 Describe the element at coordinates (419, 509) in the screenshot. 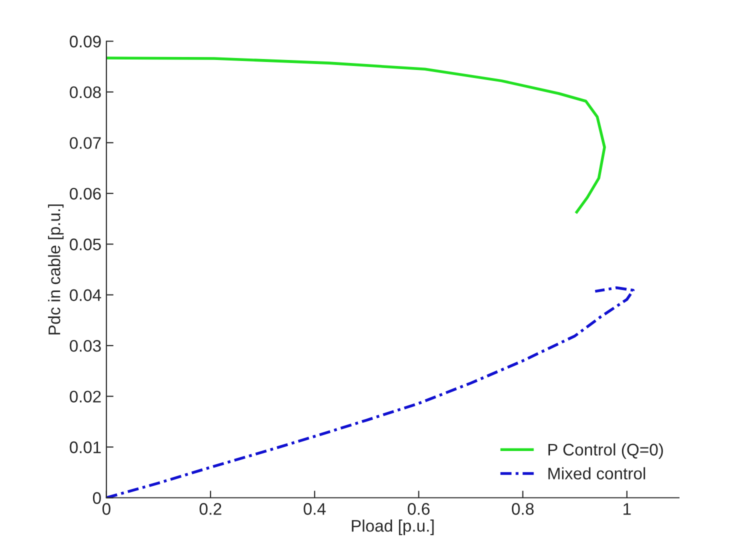

I see `x-tick-label: 0.6` at that location.